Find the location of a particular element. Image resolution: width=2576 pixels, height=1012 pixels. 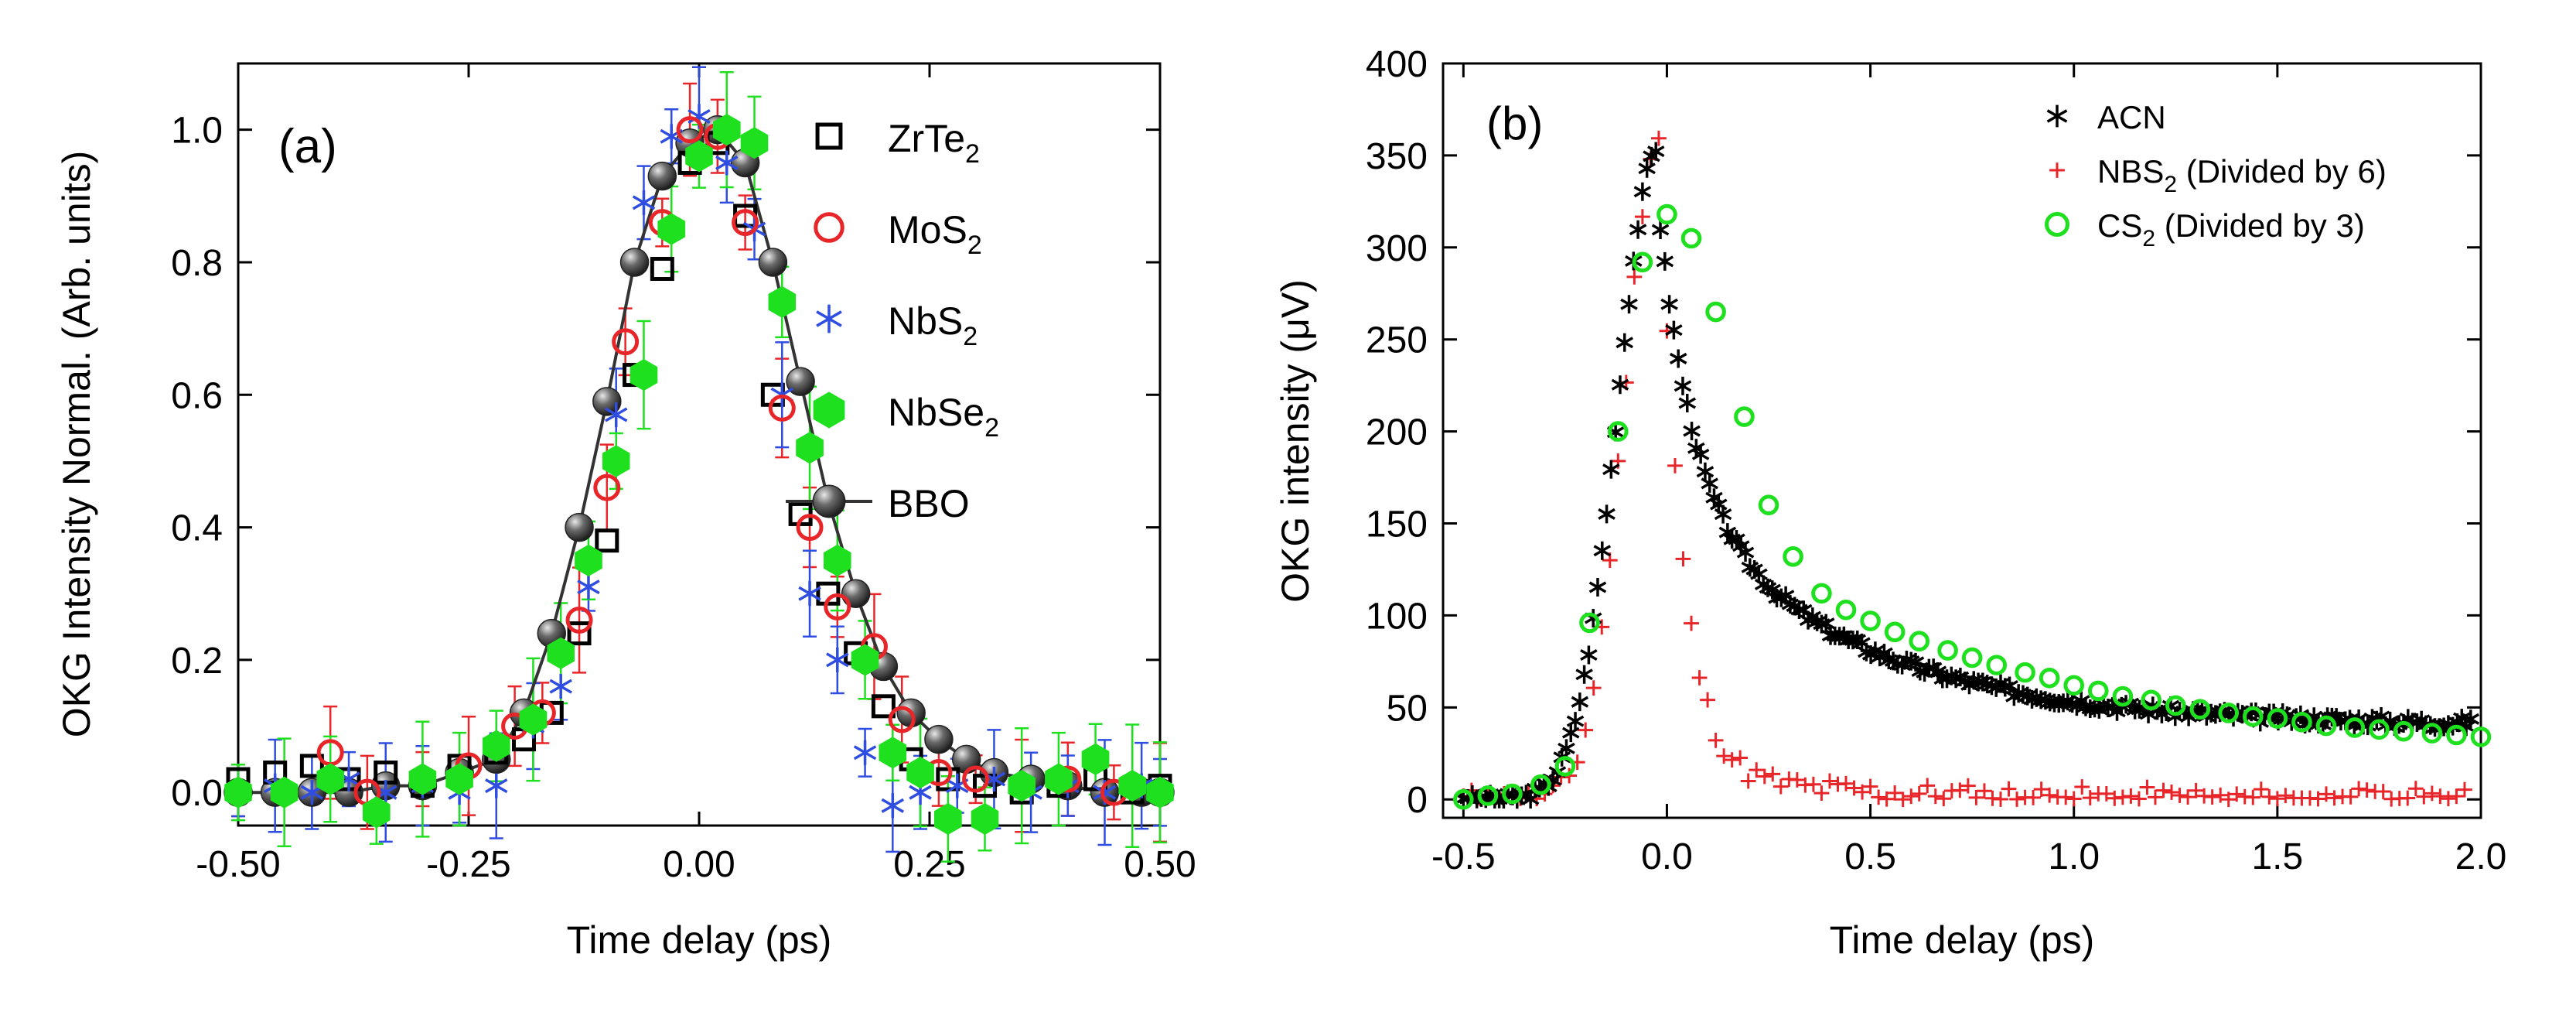

panel-b-x-tick-label: -0.5 is located at coordinates (1463, 857).